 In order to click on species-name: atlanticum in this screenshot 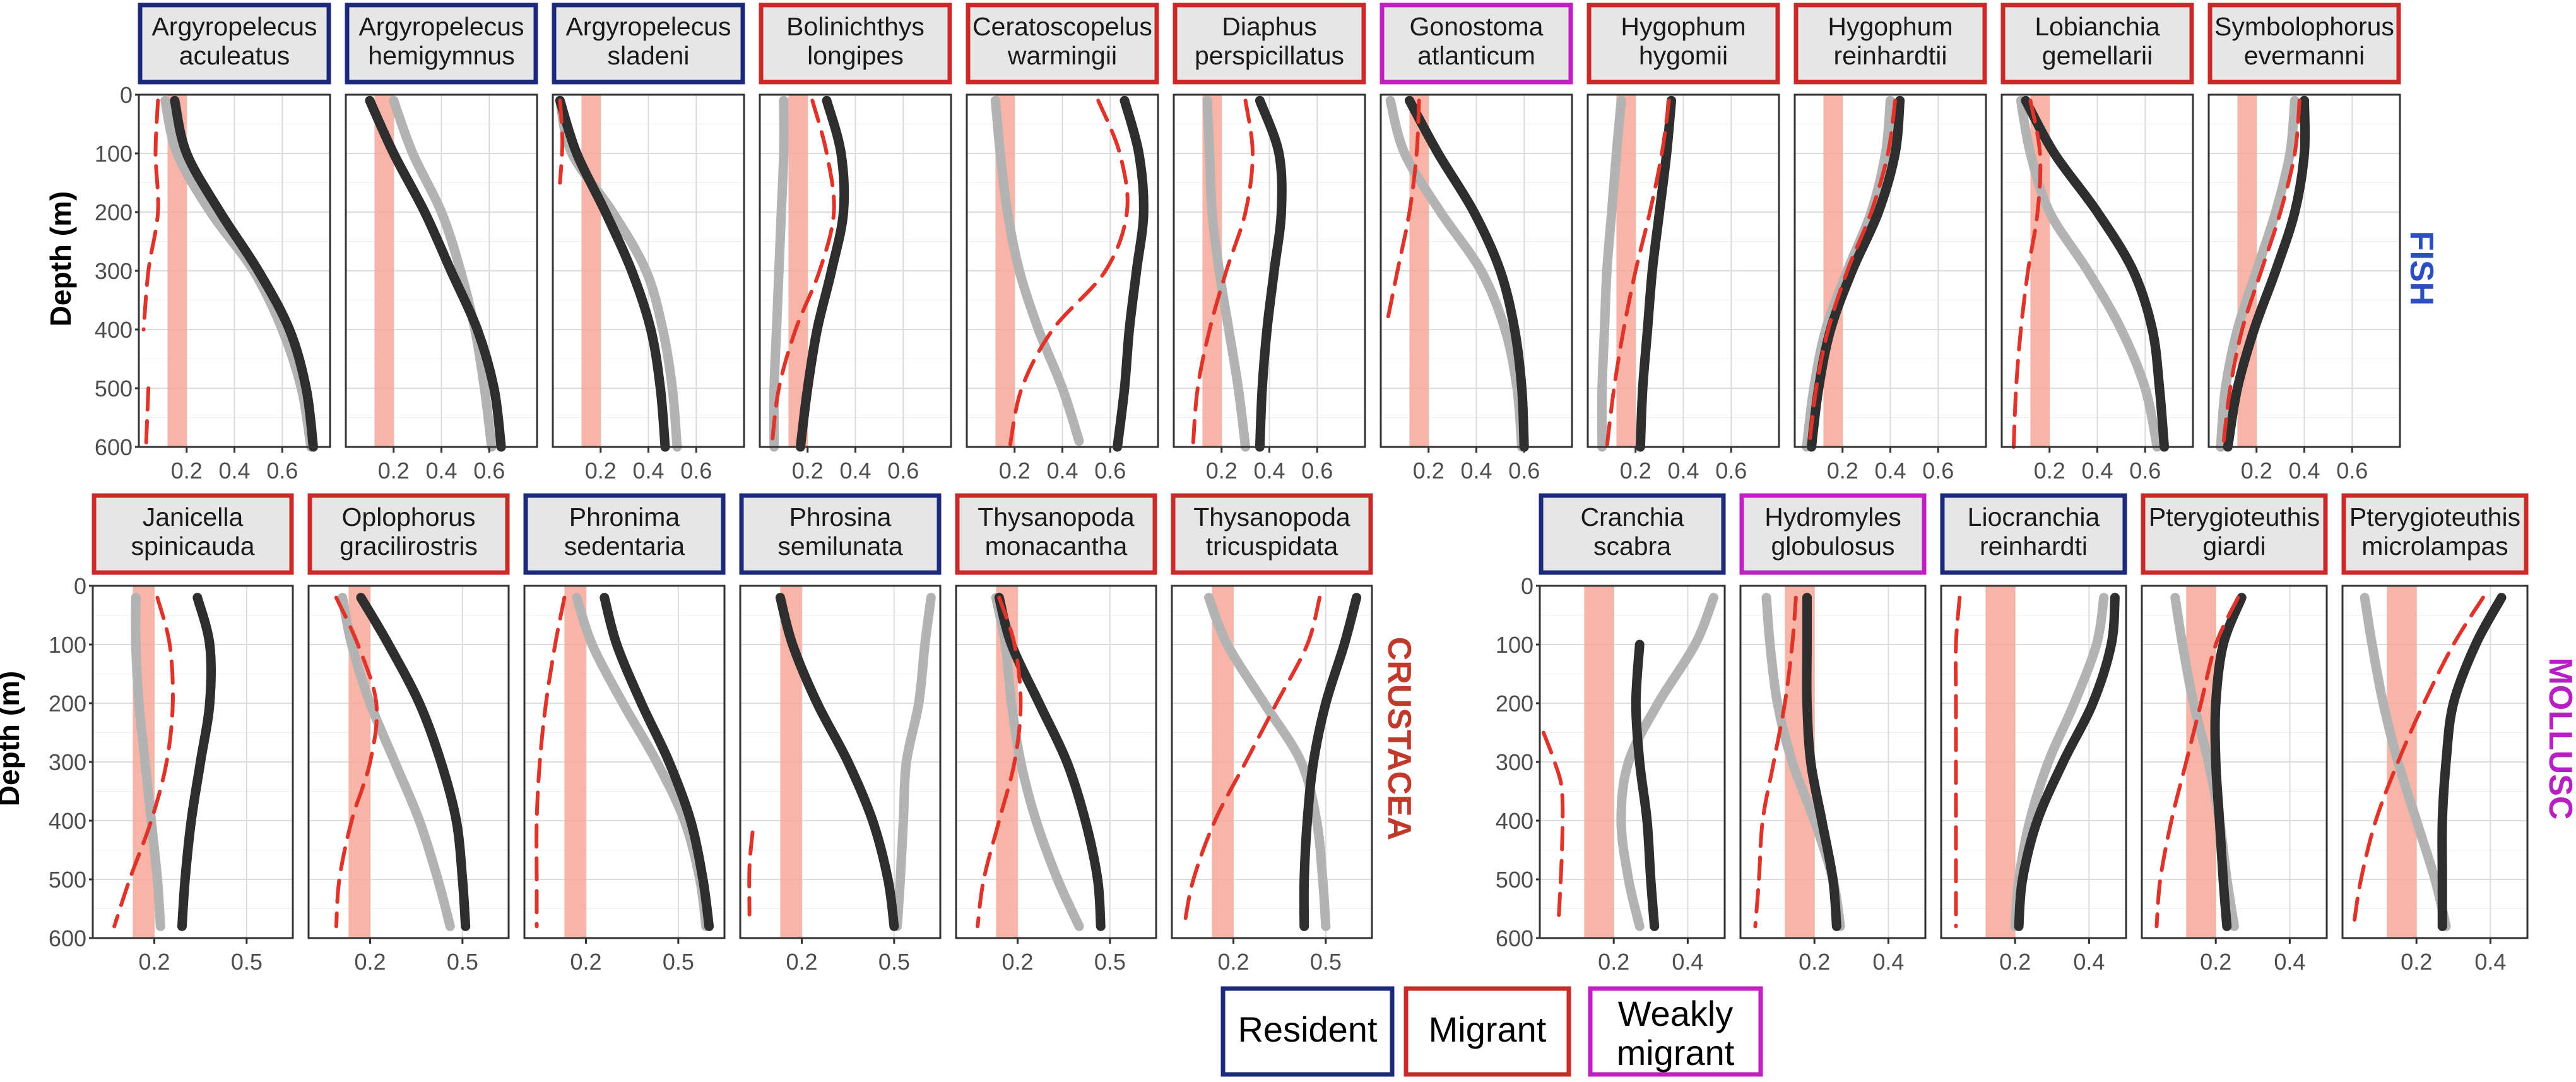, I will do `click(1476, 56)`.